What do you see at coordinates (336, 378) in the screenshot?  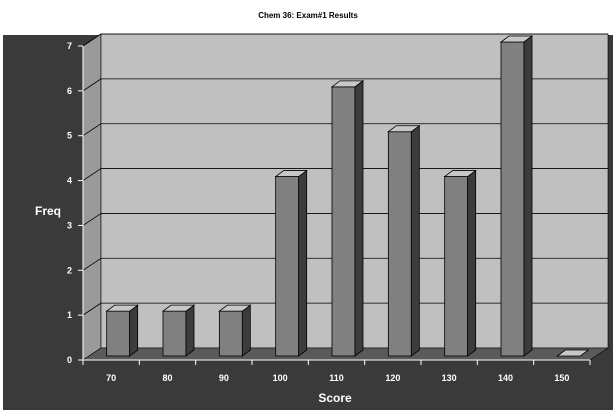 I see `x-tick-label: 110` at bounding box center [336, 378].